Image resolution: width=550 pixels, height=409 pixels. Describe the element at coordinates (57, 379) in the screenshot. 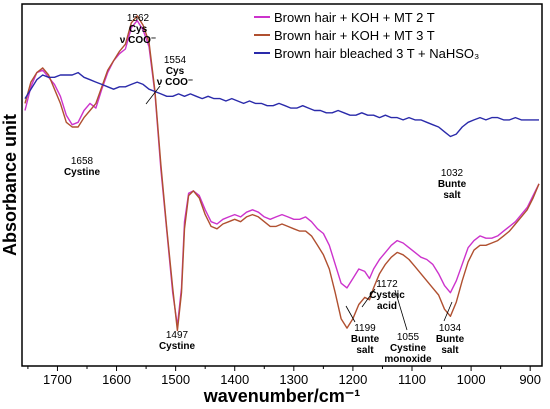

I see `x-tick-label: 1700` at that location.